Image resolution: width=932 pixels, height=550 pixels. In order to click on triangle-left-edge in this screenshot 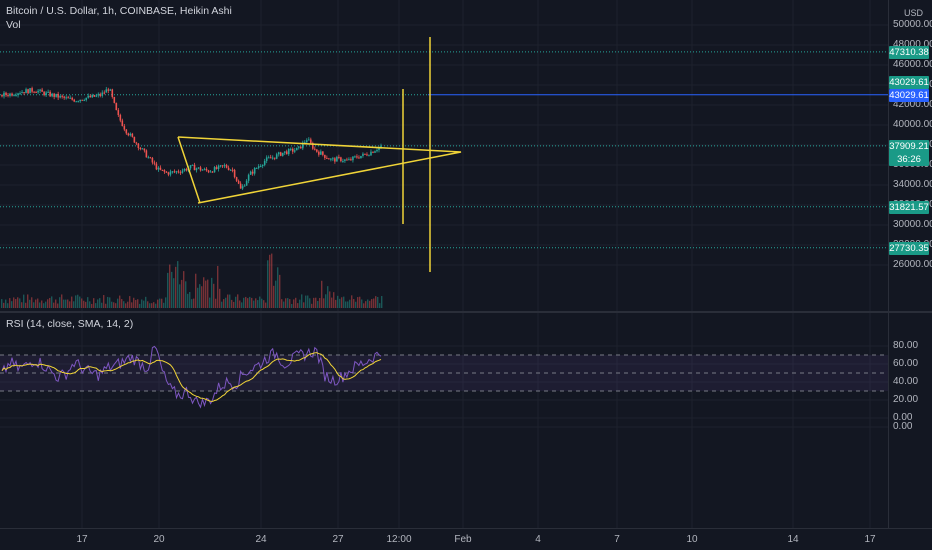, I will do `click(189, 170)`.